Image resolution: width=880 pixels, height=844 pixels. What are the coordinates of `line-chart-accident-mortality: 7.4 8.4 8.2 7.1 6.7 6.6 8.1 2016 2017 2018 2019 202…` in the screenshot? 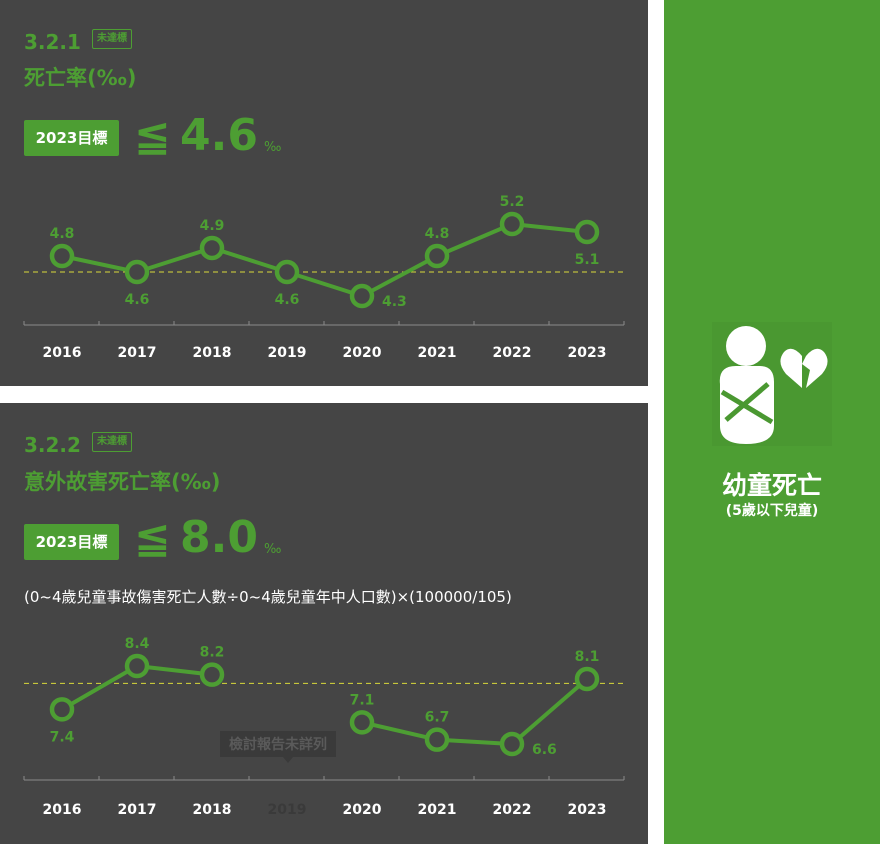 It's located at (324, 727).